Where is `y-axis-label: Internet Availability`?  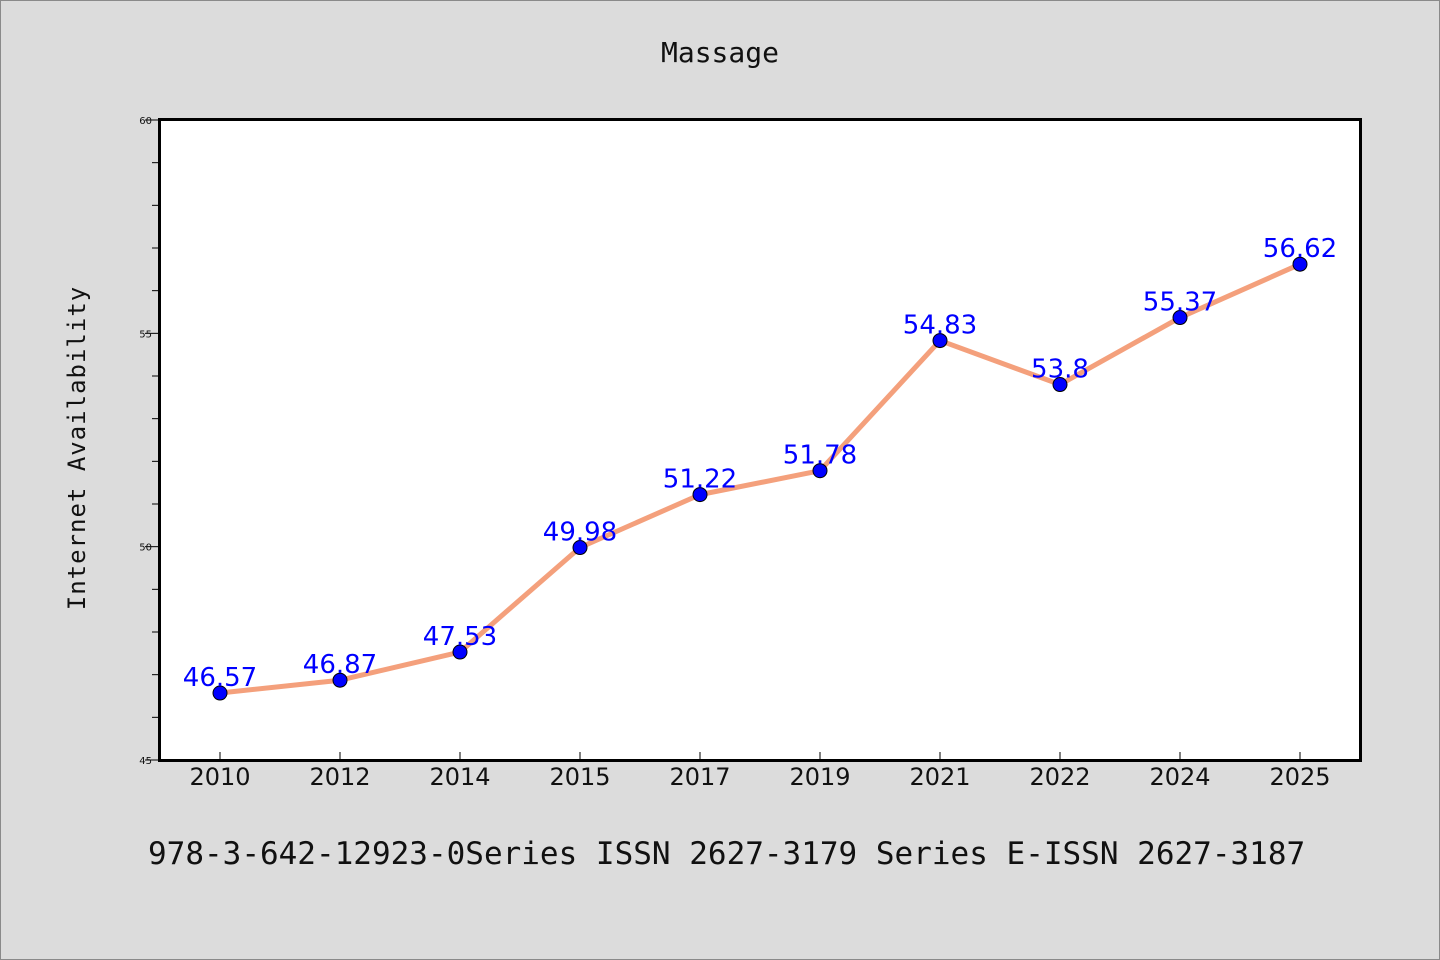 y-axis-label: Internet Availability is located at coordinates (77, 448).